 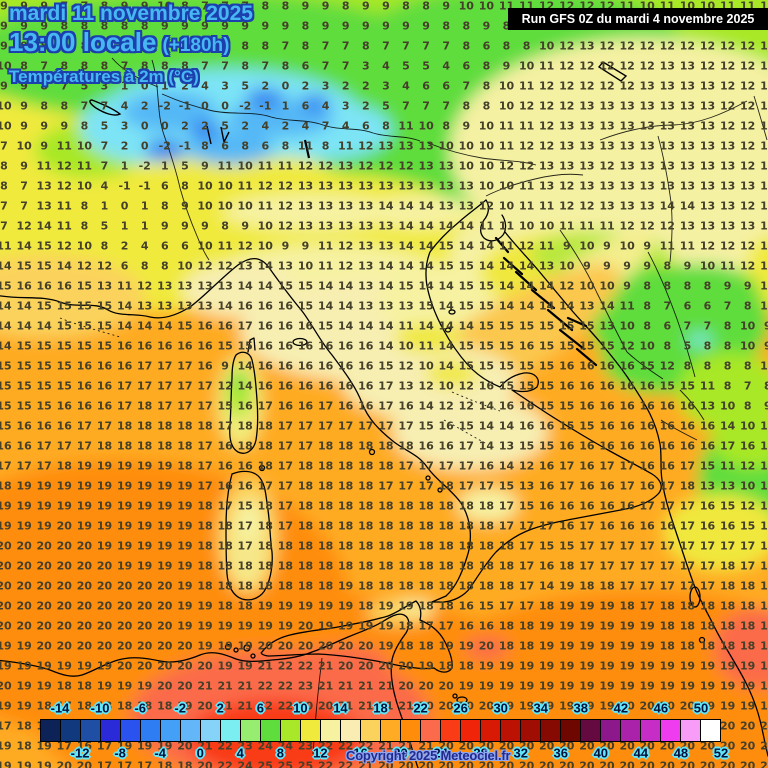 I want to click on grid-temperature-value: -2, so click(x=144, y=166).